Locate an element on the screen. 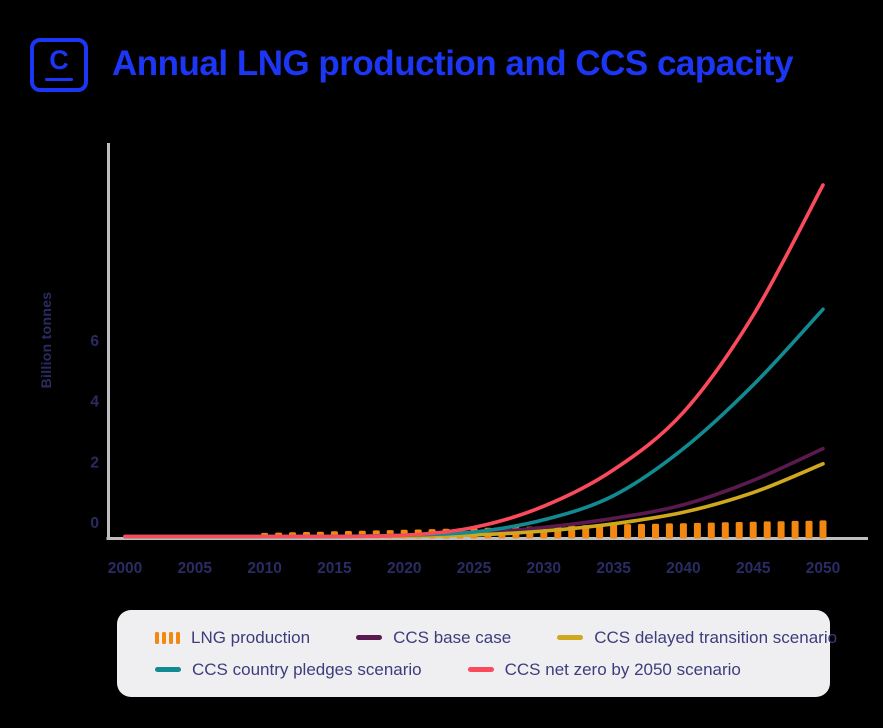 This screenshot has height=728, width=883. brand-logo-letter: C is located at coordinates (59, 60).